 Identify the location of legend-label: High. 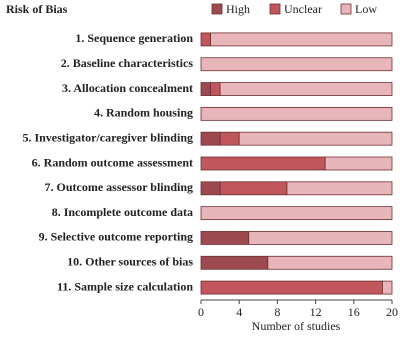
(238, 9).